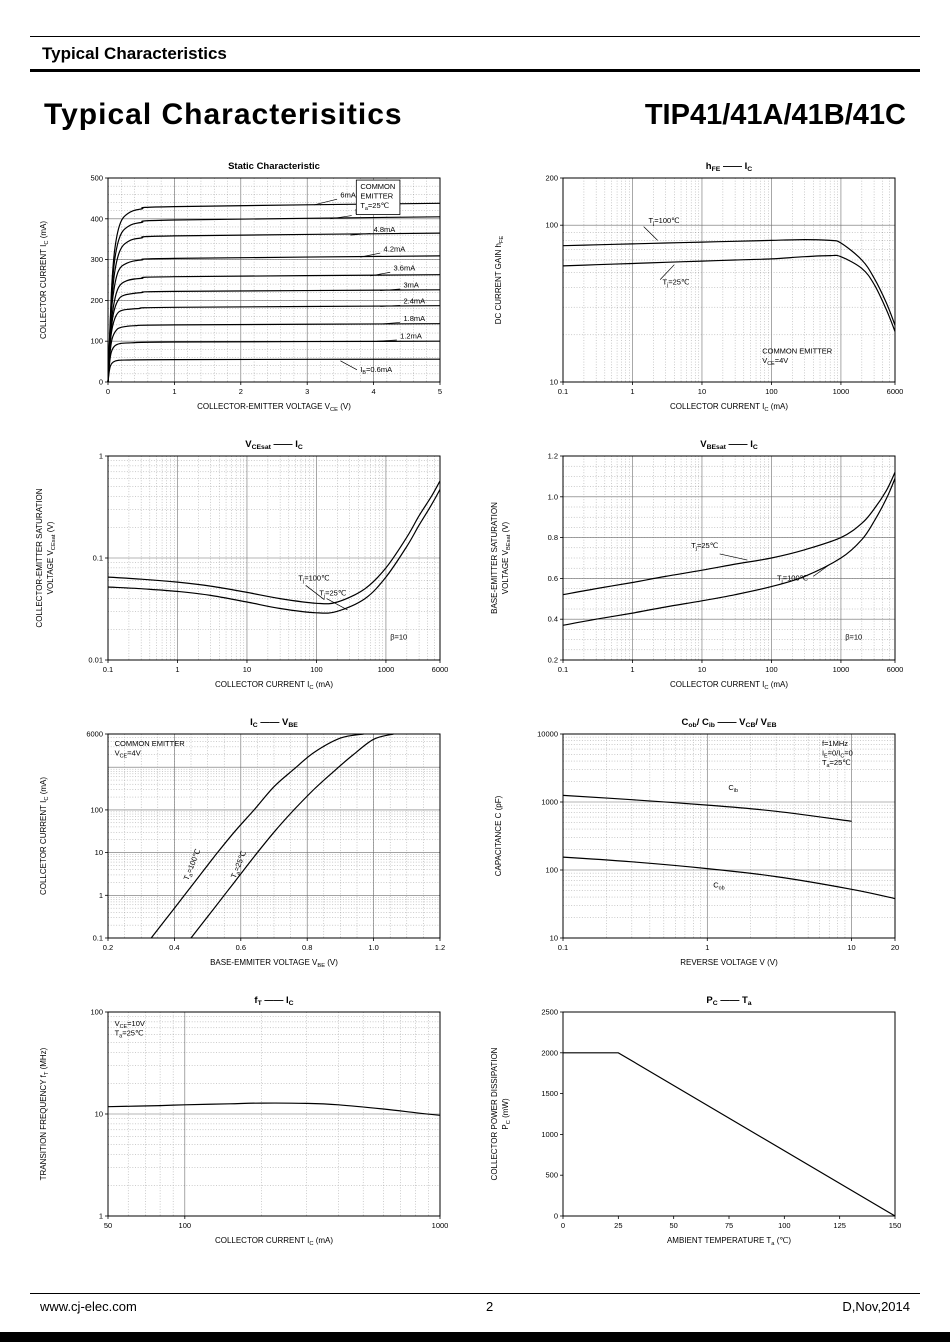 This screenshot has width=950, height=1344. I want to click on annotation-text: IE=0/IC=0, so click(837, 754).